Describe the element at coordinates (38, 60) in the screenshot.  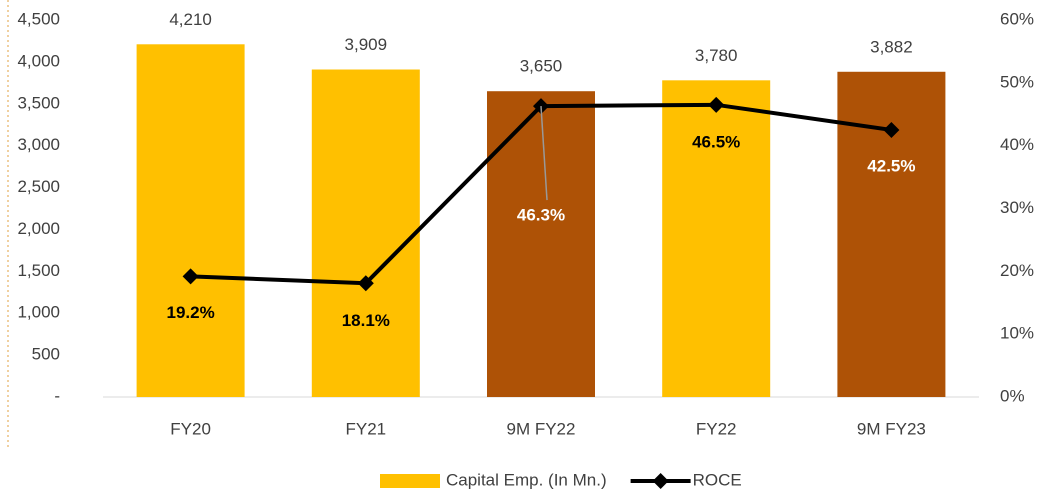
I see `y-tick-label: 4,000` at that location.